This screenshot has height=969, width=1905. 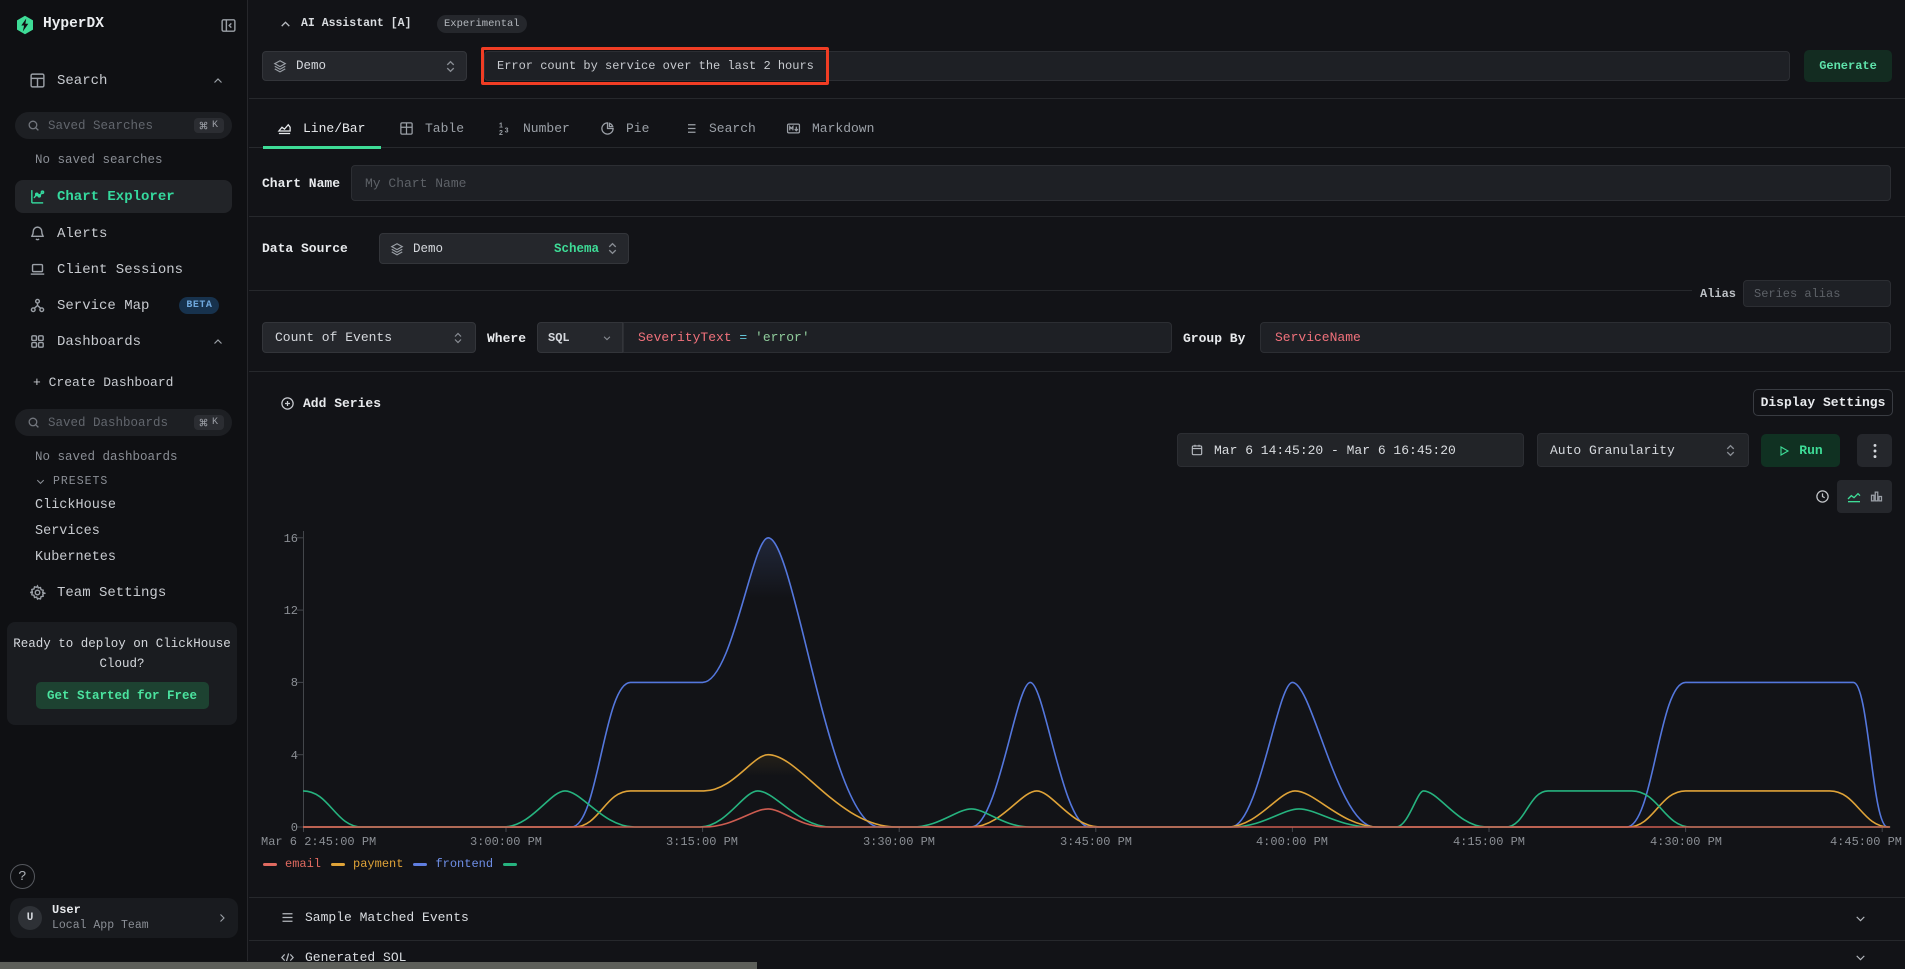 What do you see at coordinates (501, 133) in the screenshot?
I see `svg-text: 2` at bounding box center [501, 133].